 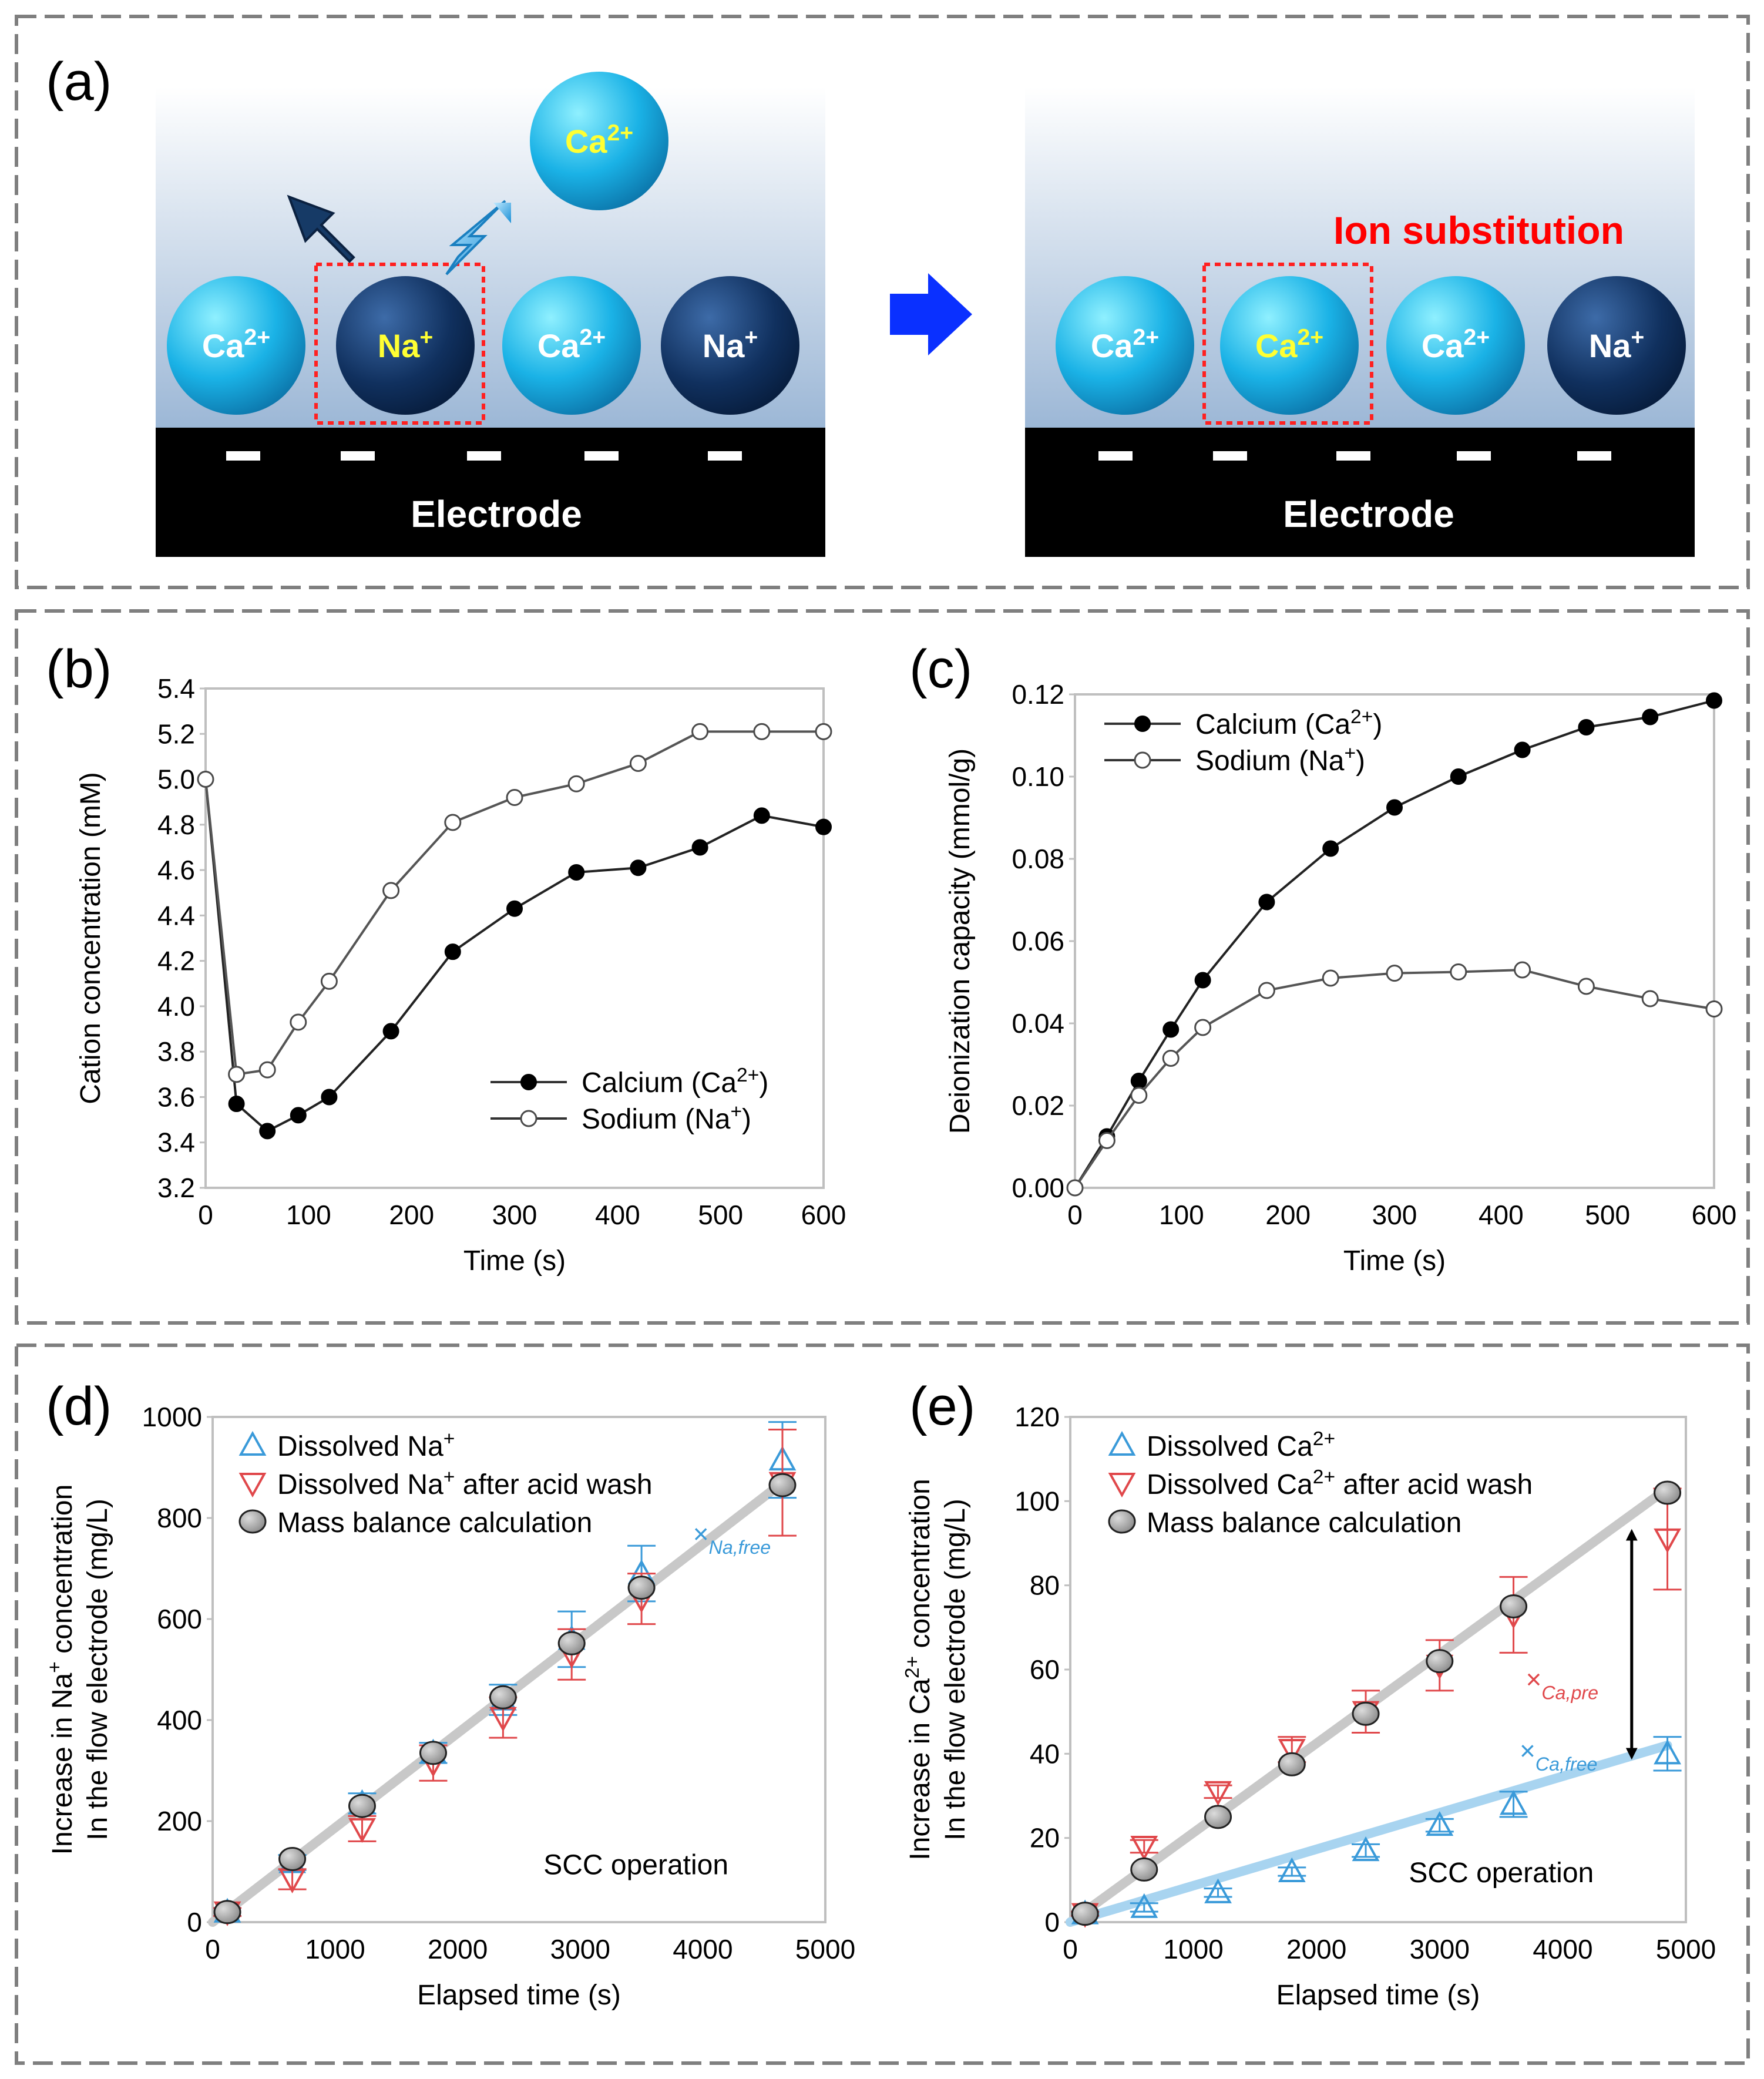 I want to click on y-tick-label: 4.8, so click(x=176, y=825).